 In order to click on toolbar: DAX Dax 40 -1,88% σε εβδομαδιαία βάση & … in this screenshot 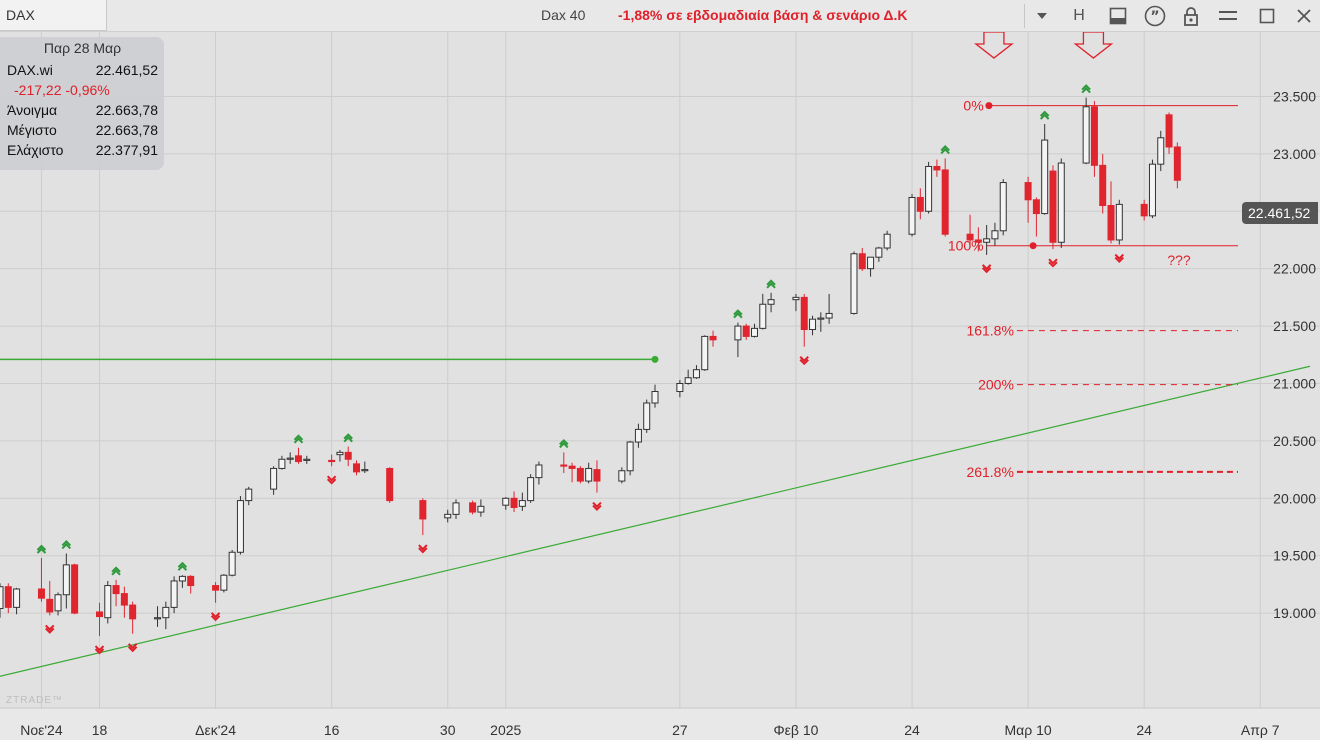, I will do `click(660, 16)`.